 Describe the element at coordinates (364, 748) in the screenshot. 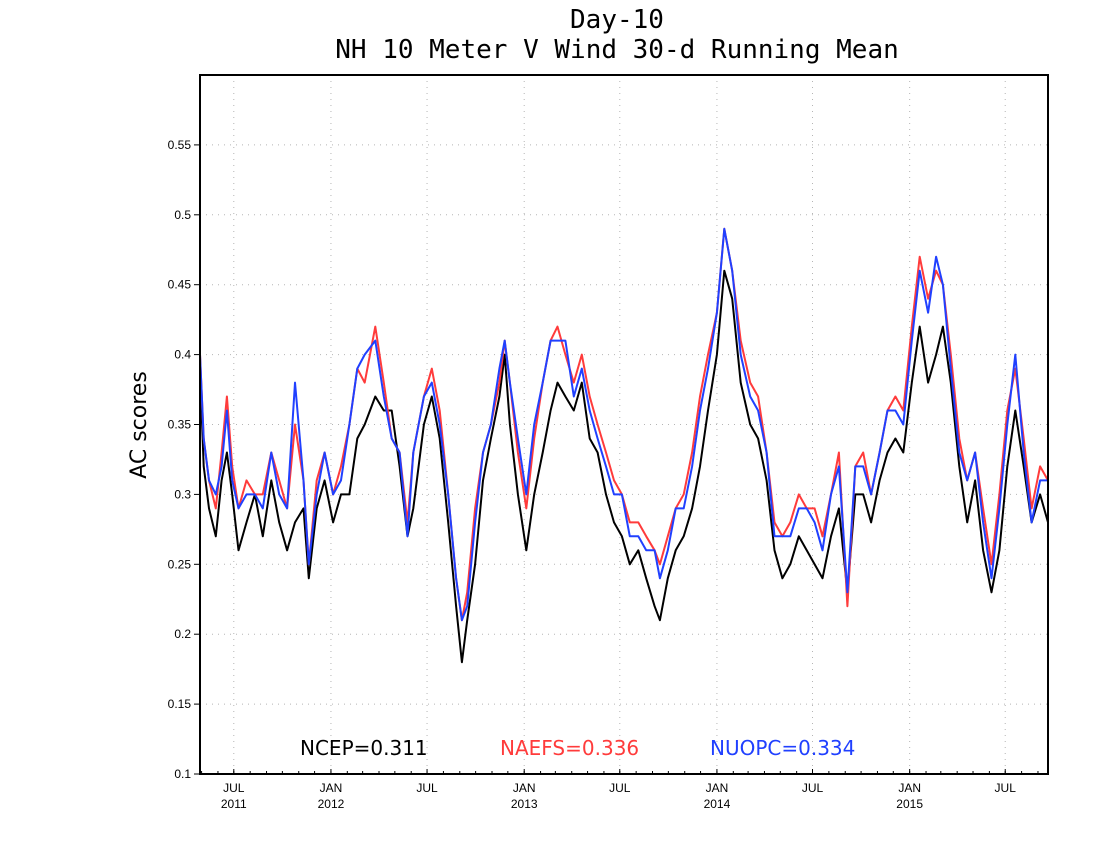

I see `legend-ncep: NCEP=0.311` at that location.